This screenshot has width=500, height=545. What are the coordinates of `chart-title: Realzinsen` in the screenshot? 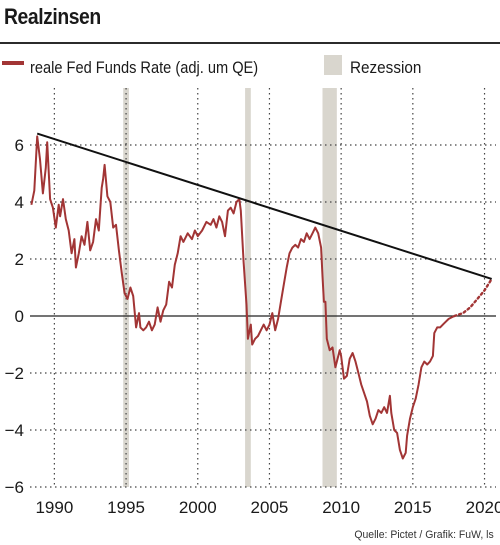 It's located at (52, 16).